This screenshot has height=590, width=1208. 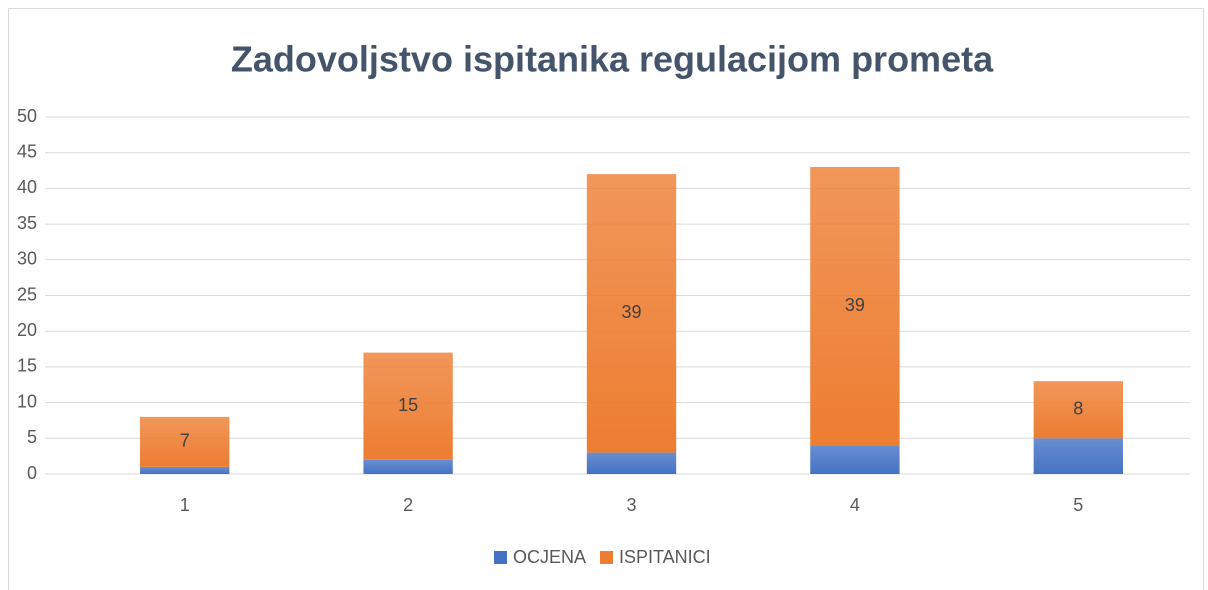 I want to click on y-tick-label: 0, so click(x=32, y=473).